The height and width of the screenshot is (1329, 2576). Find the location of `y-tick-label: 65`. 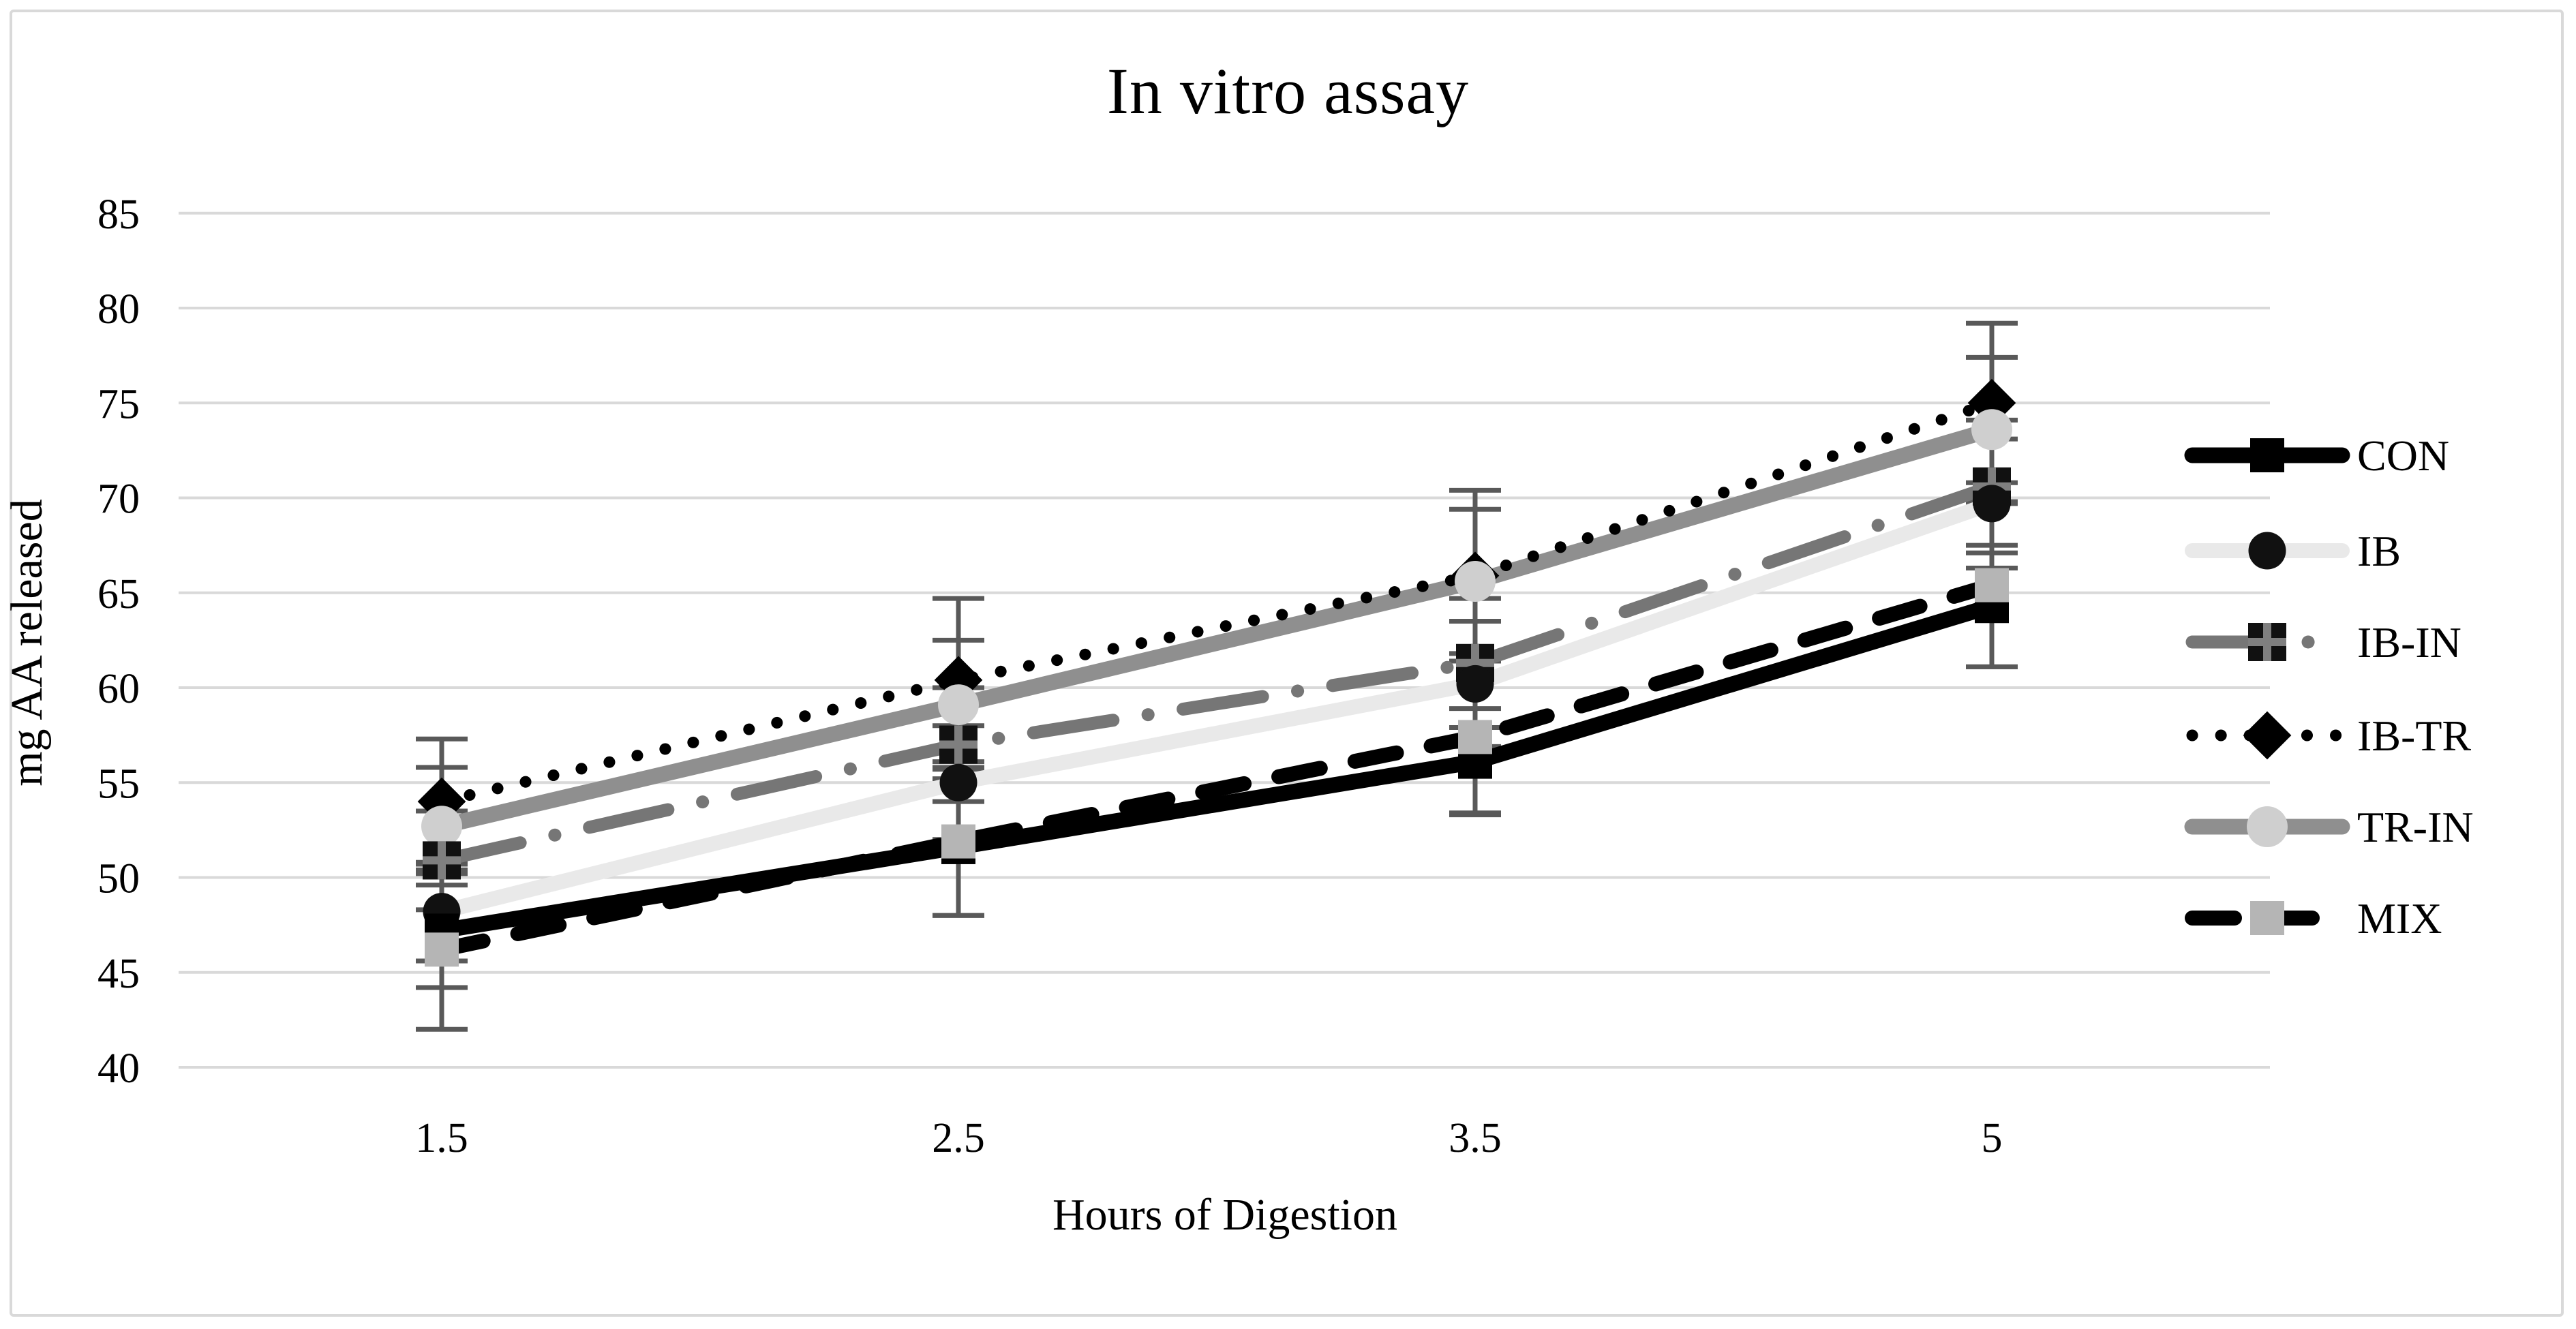

y-tick-label: 65 is located at coordinates (119, 594).